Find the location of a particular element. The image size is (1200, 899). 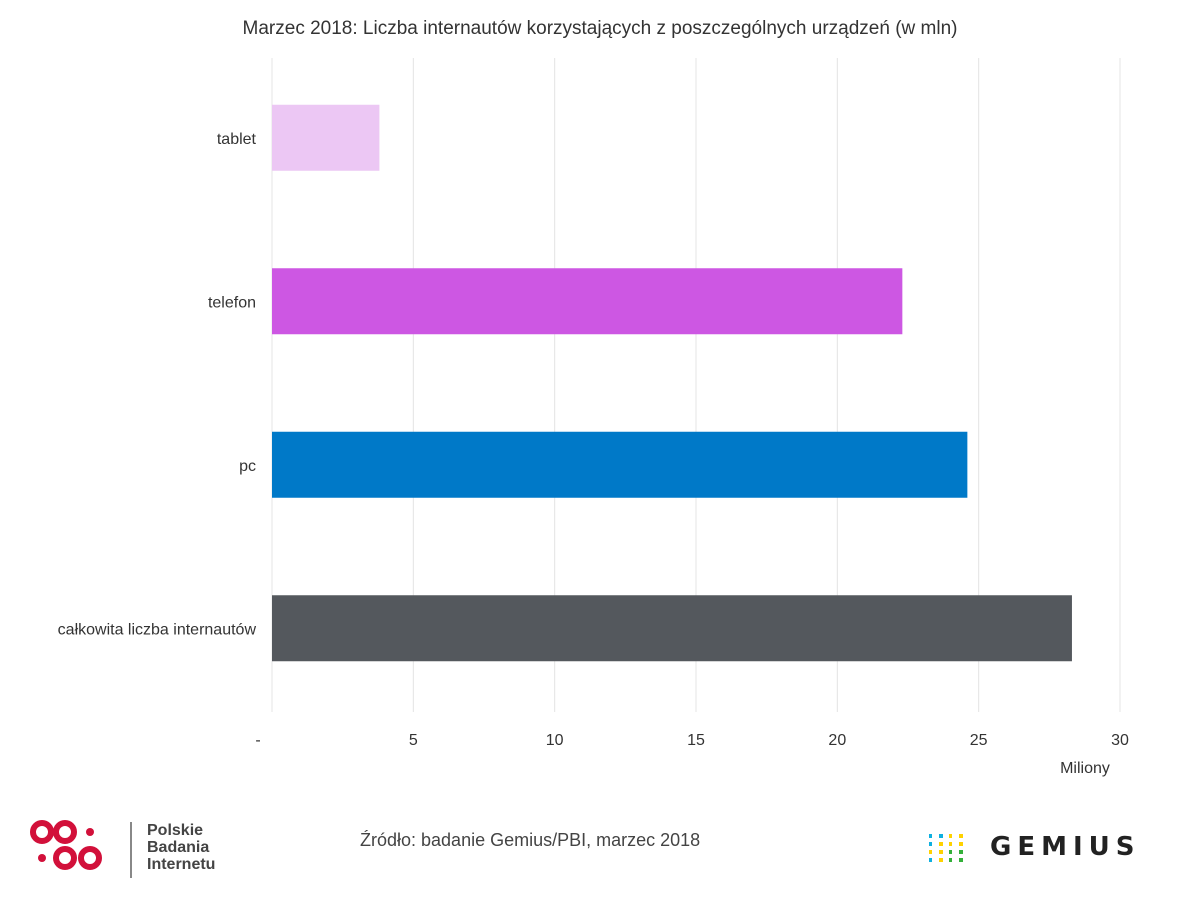

category-label: telefon is located at coordinates (232, 302).